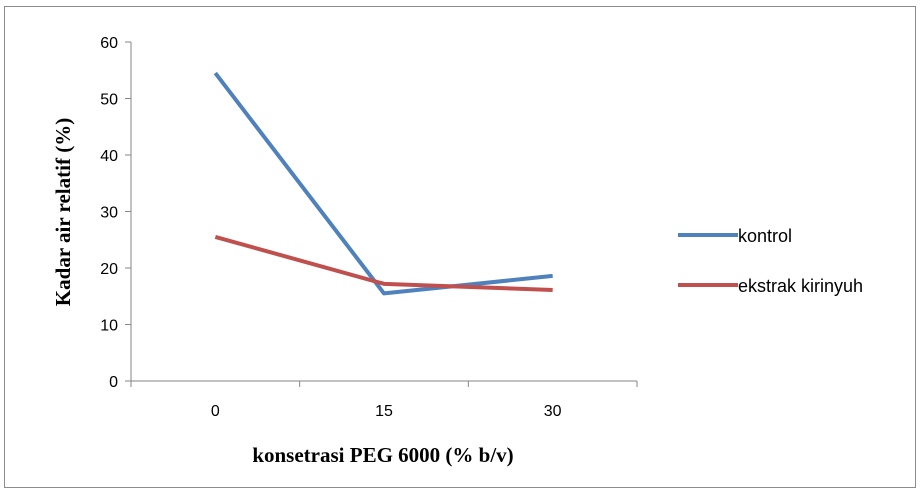 The height and width of the screenshot is (495, 922). I want to click on y-tick-label: 60, so click(109, 43).